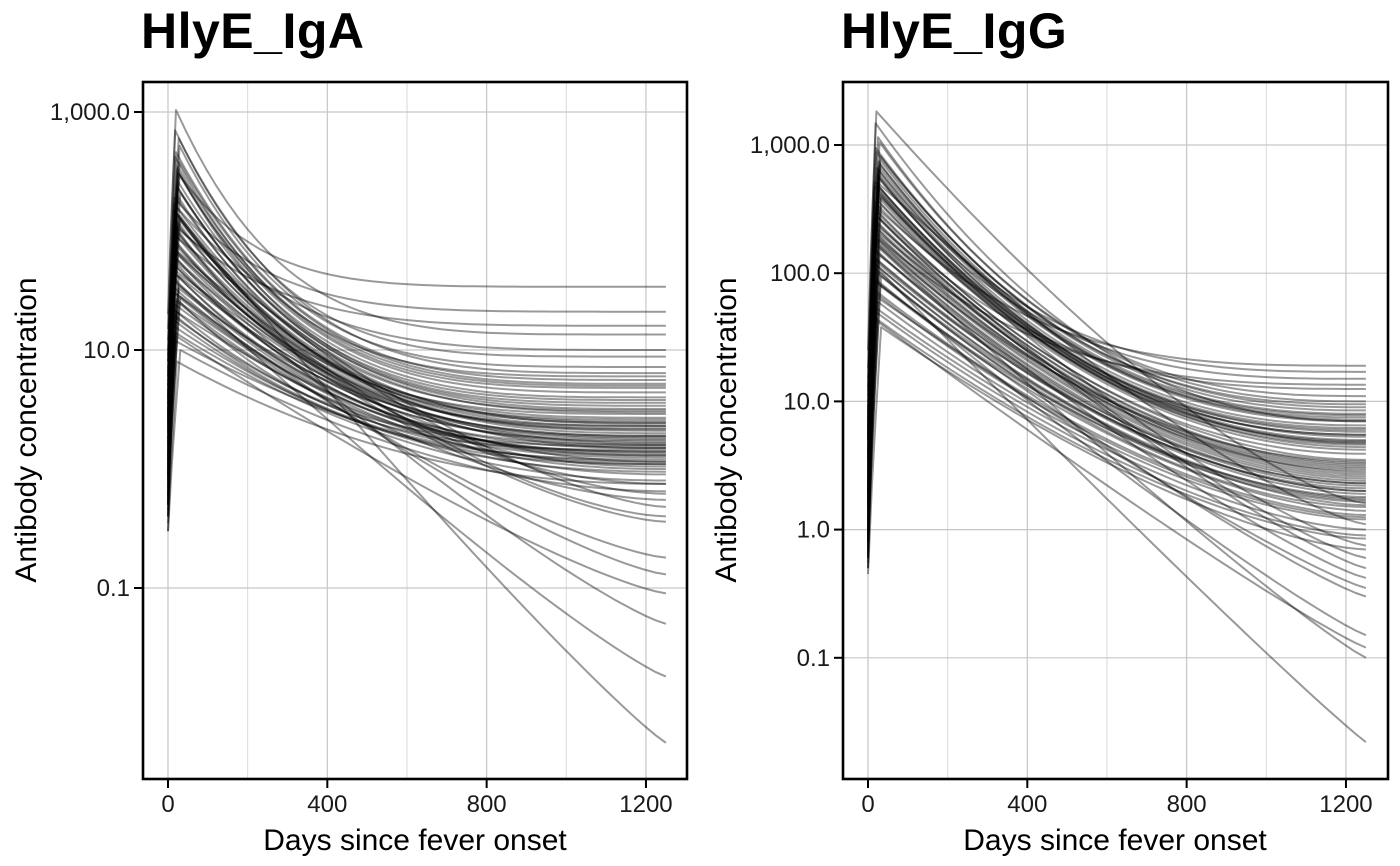 This screenshot has height=866, width=1400. I want to click on panel-title-hlye-iga: HlyE_IgA, so click(253, 31).